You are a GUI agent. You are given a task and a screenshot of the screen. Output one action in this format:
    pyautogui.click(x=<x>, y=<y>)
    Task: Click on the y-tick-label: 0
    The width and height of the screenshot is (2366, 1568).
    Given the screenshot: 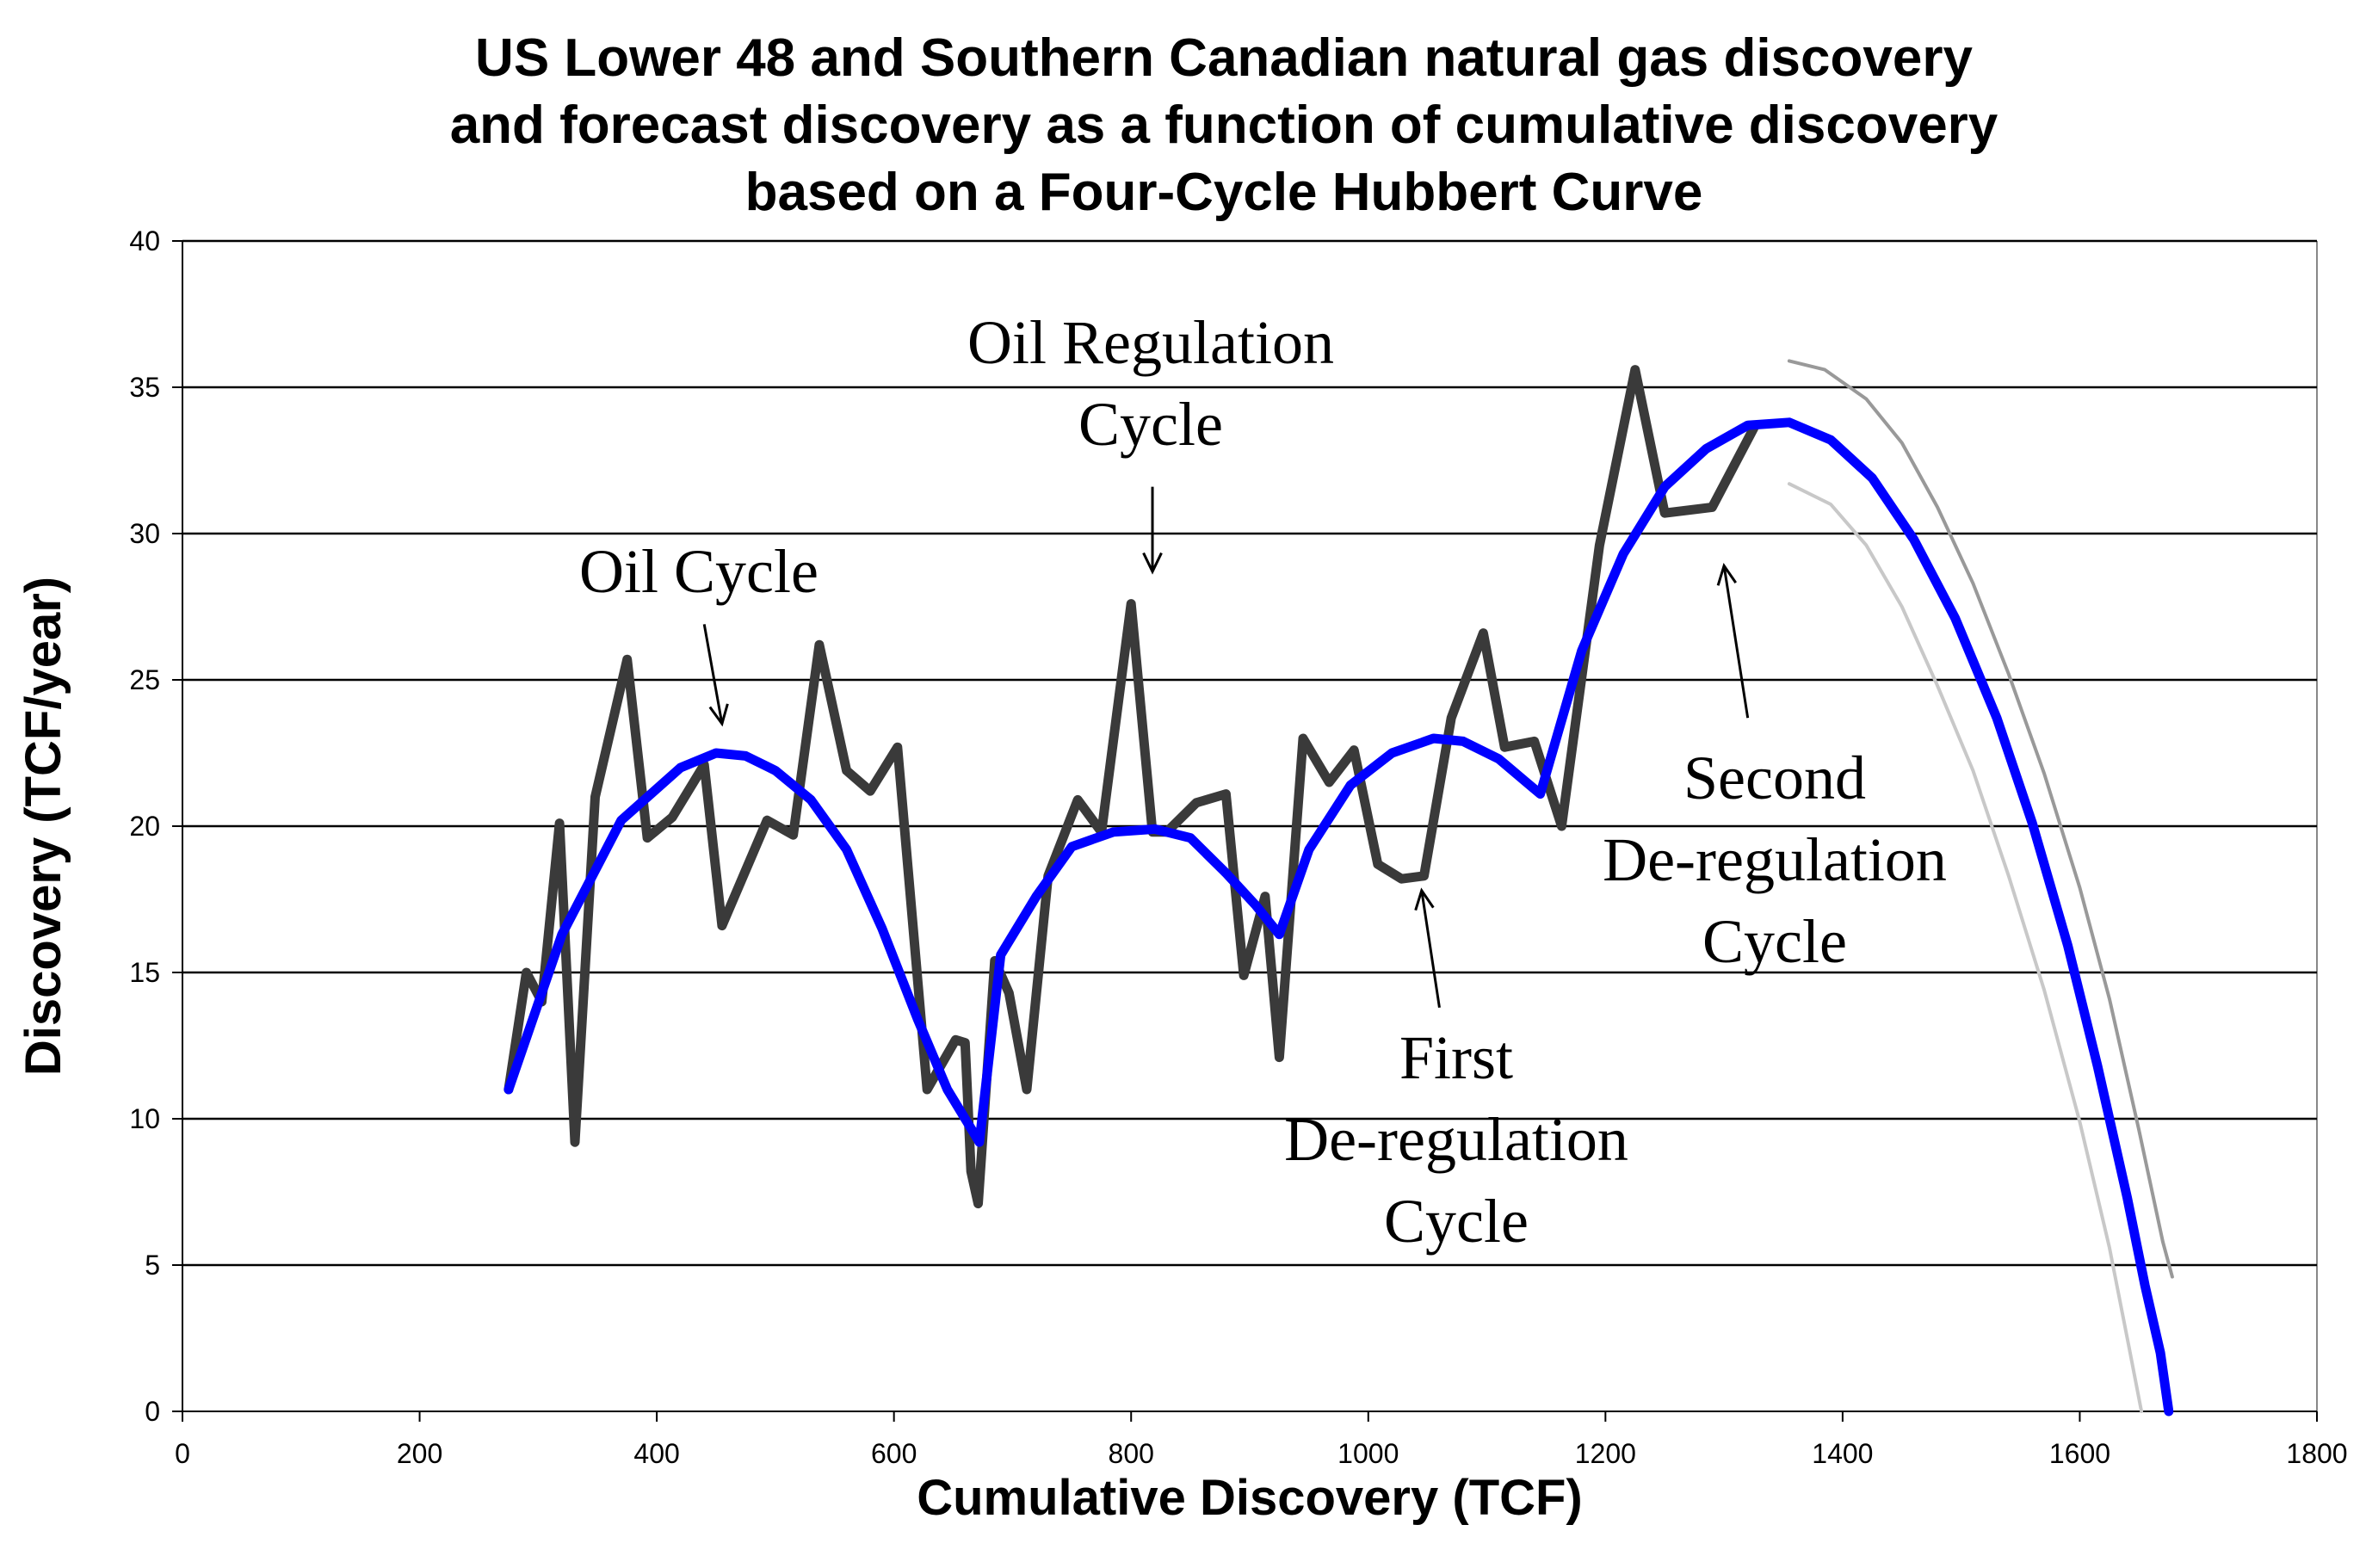 What is the action you would take?
    pyautogui.click(x=152, y=1412)
    